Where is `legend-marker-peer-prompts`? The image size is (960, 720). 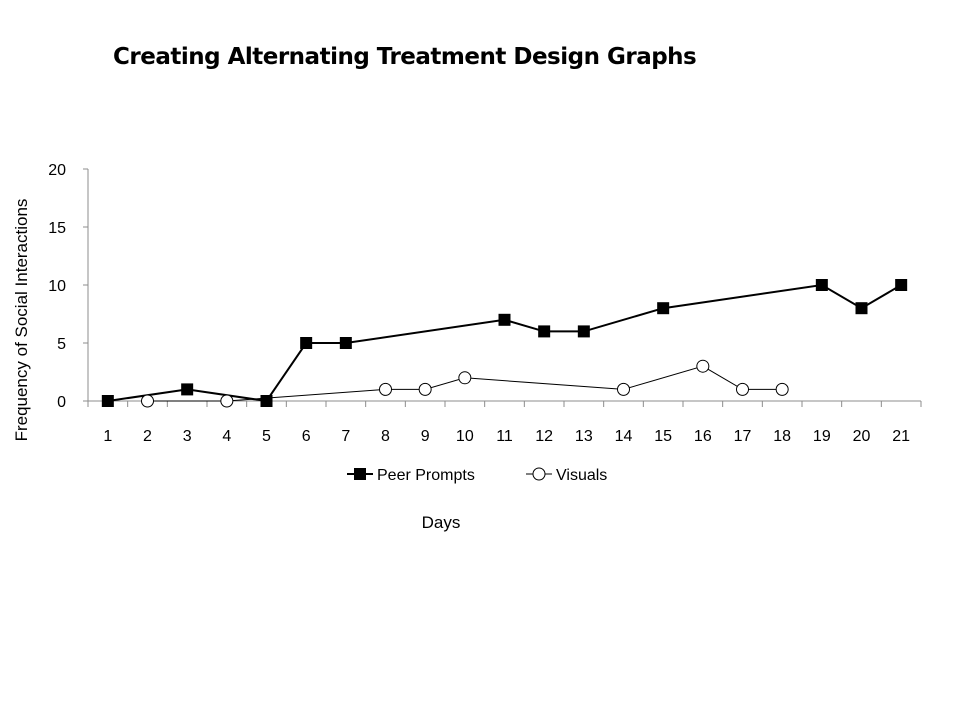
legend-marker-peer-prompts is located at coordinates (360, 474).